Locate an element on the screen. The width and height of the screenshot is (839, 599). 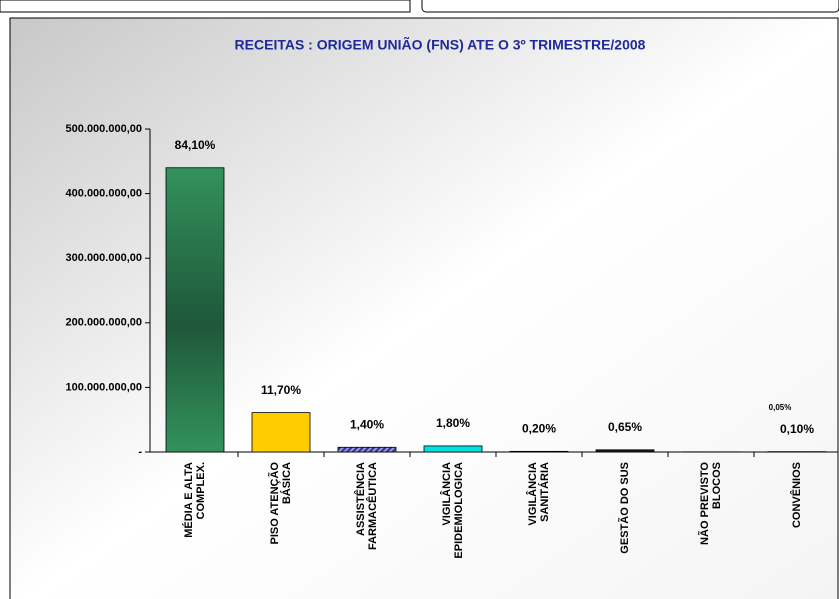
data-label: 0,20% is located at coordinates (539, 429).